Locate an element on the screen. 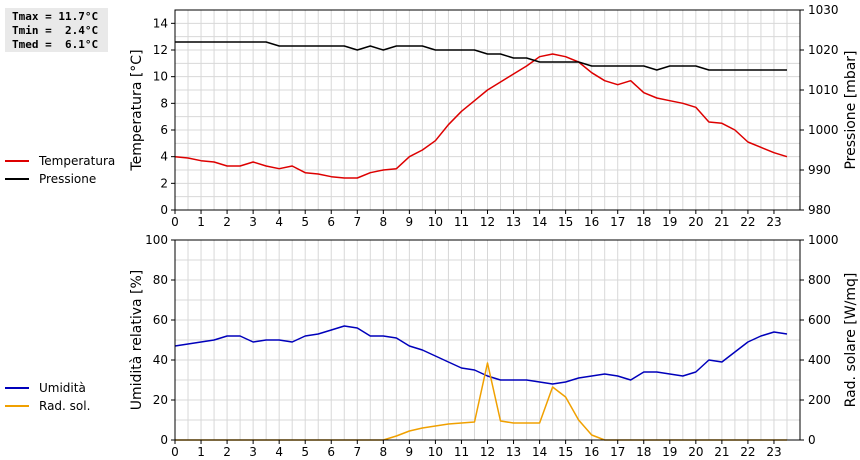 This screenshot has width=860, height=460. y-tick-label: 100 is located at coordinates (156, 240).